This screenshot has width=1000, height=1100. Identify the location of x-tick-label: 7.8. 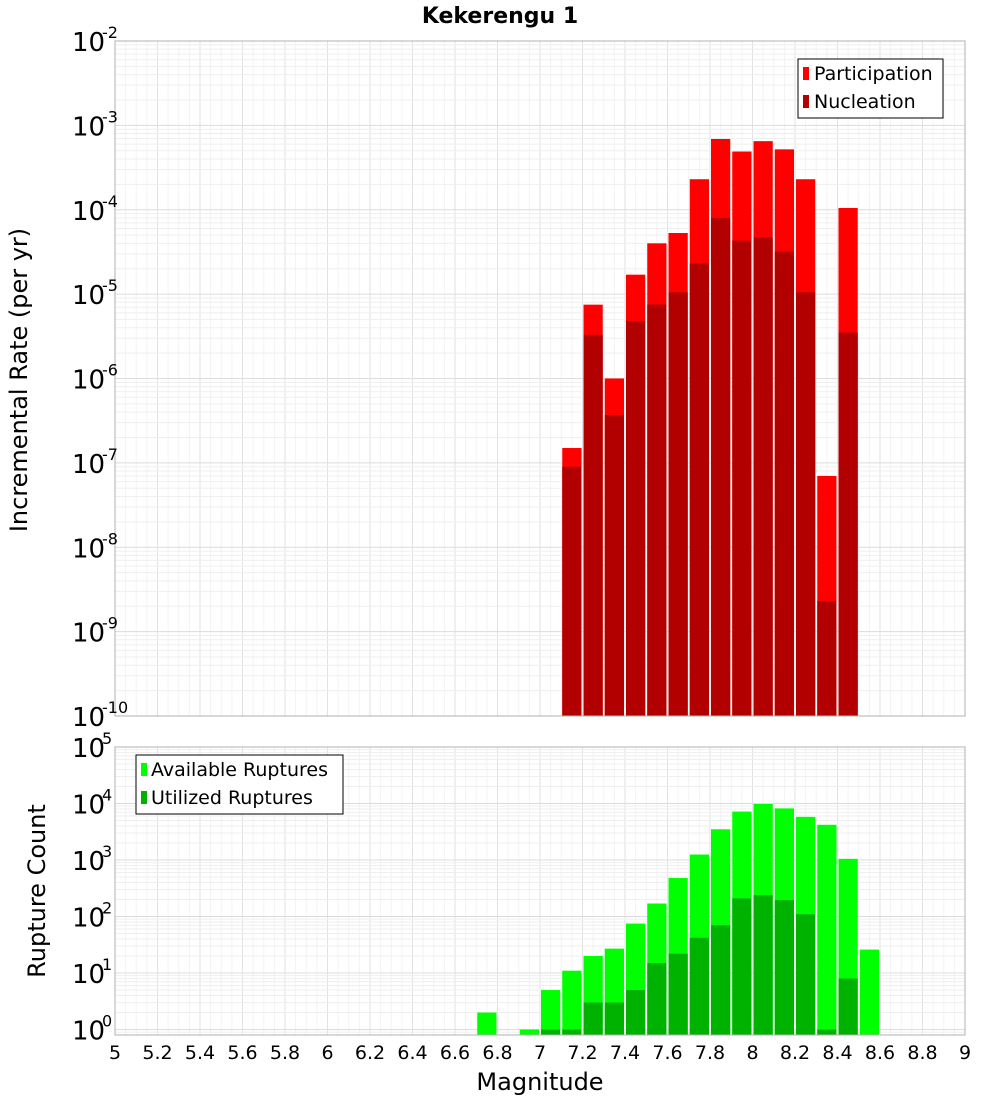
(710, 1053).